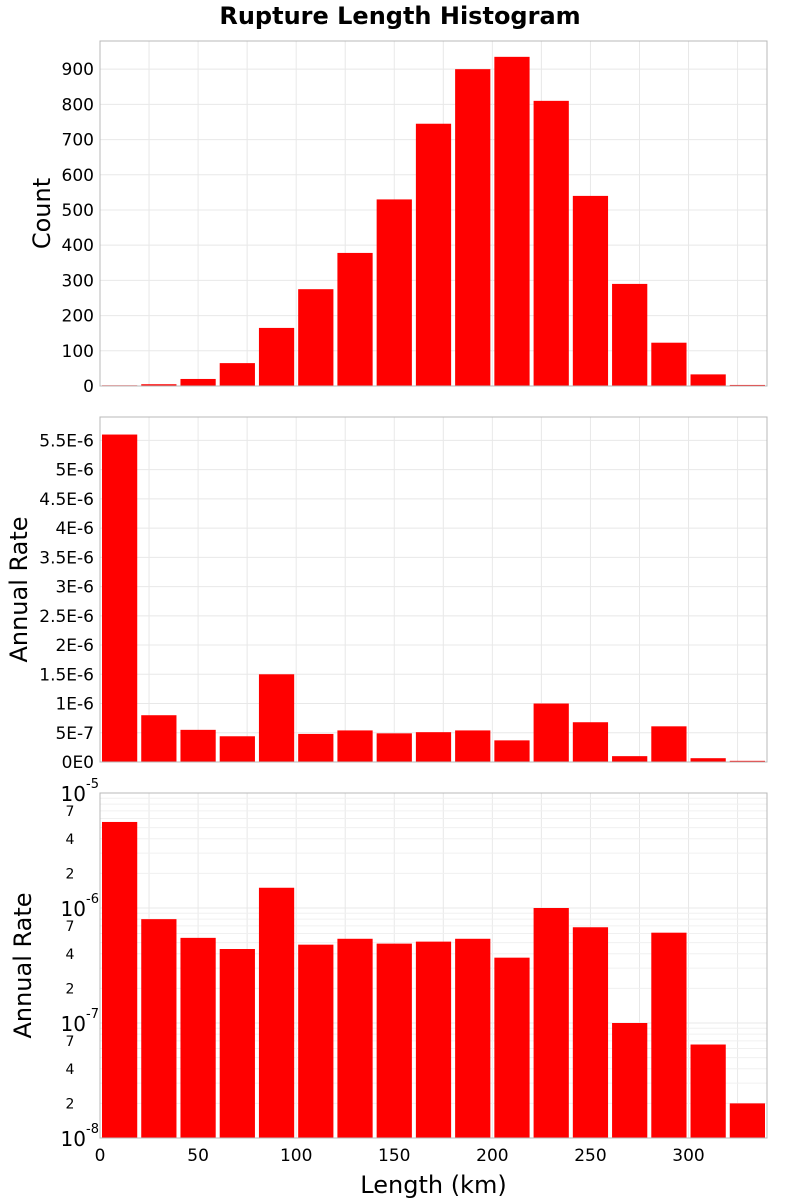 This screenshot has width=800, height=1200. I want to click on x-tick-label: 300, so click(688, 1156).